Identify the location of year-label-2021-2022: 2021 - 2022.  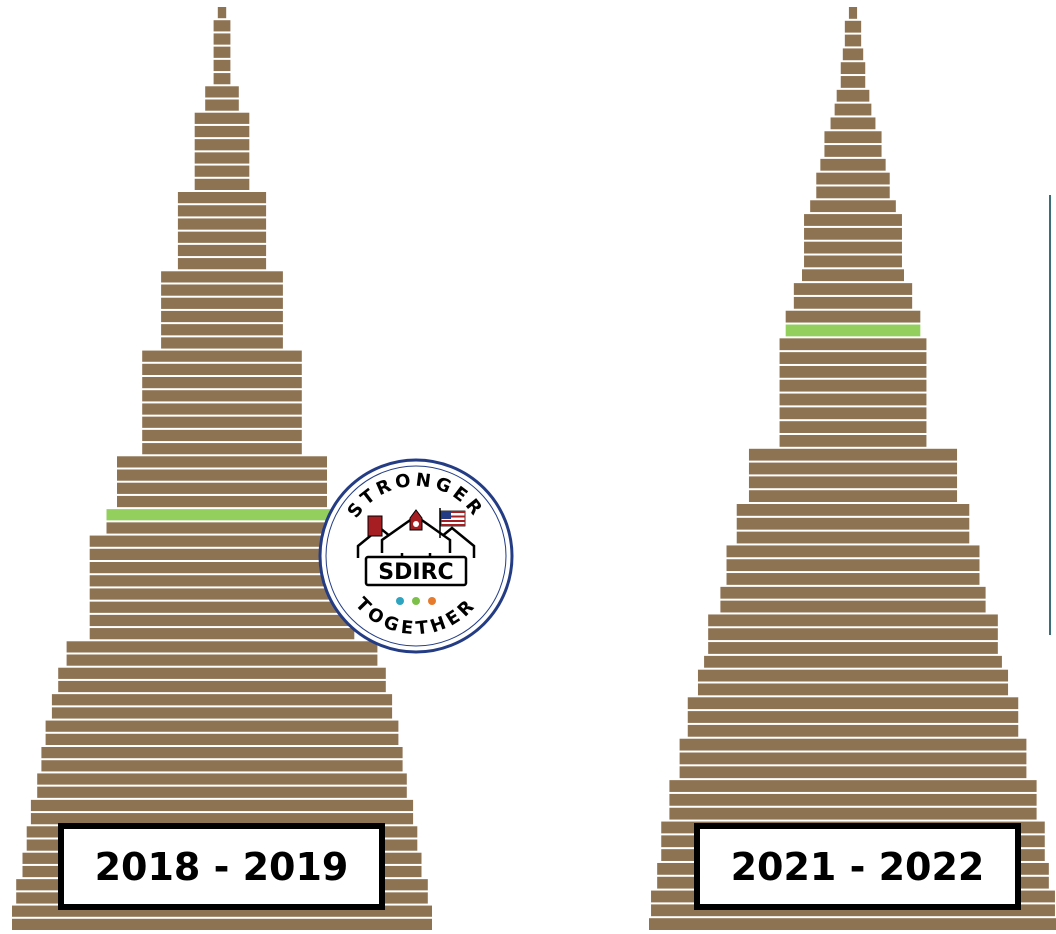
(857, 866).